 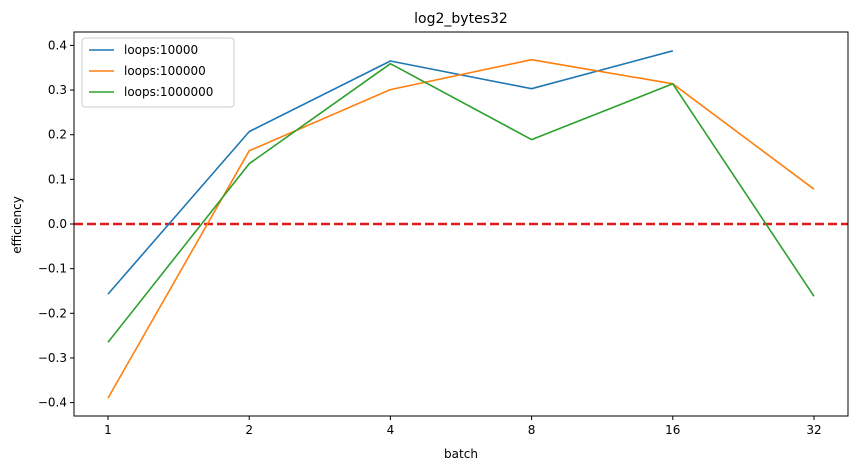 What do you see at coordinates (108, 430) in the screenshot?
I see `x-tick-label: 1` at bounding box center [108, 430].